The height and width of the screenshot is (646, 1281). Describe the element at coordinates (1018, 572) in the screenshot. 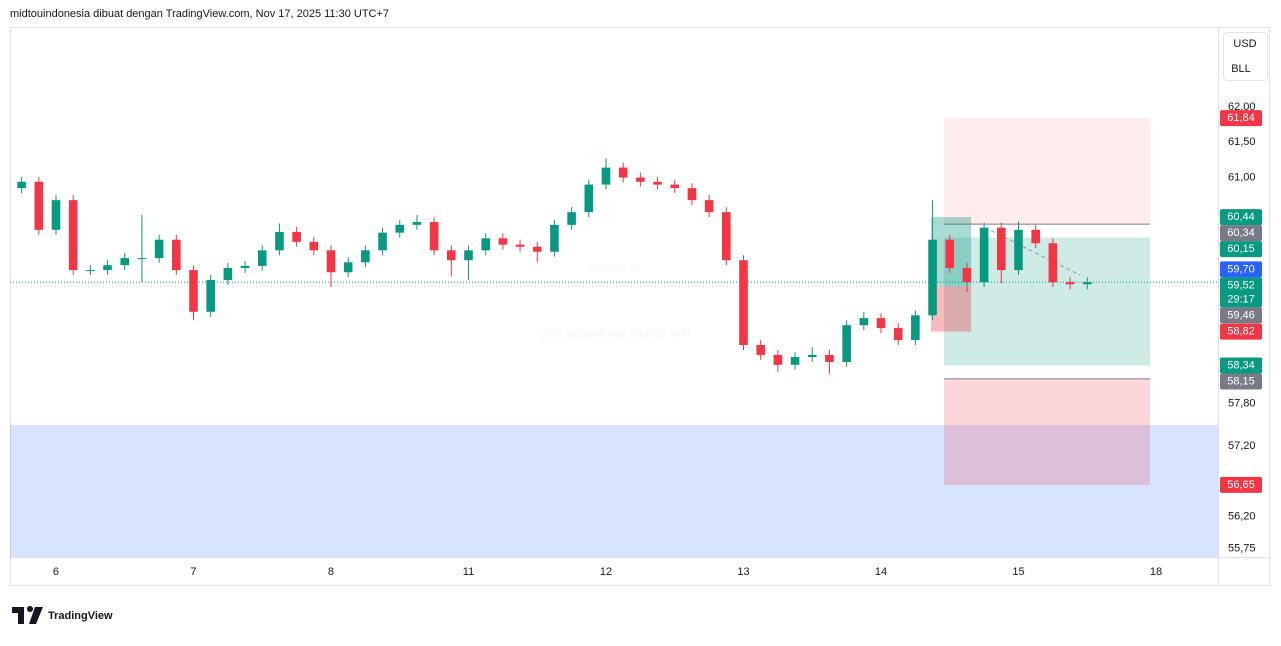

I see `x-tick-label: 15` at that location.